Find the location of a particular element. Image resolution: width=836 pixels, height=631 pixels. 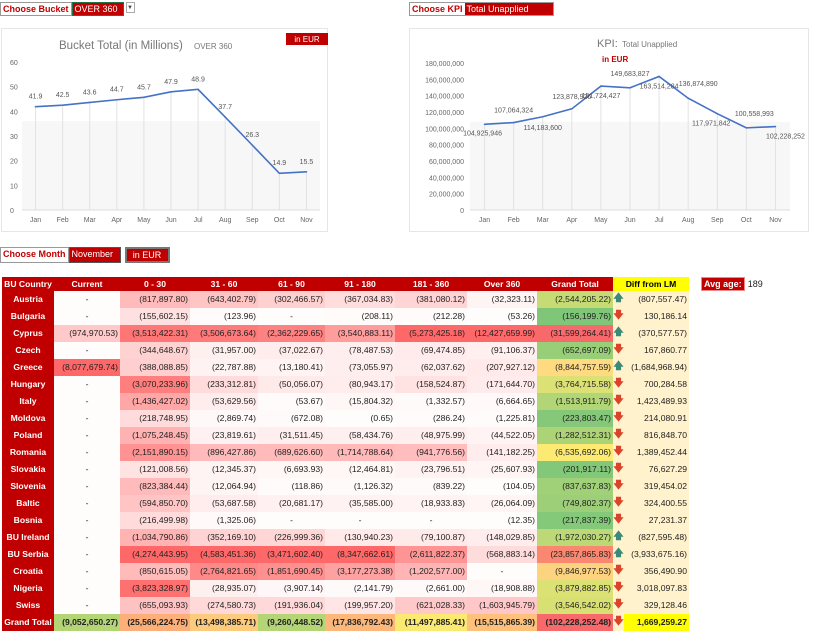

amount-cell: (25,566,224.75) is located at coordinates (155, 622).